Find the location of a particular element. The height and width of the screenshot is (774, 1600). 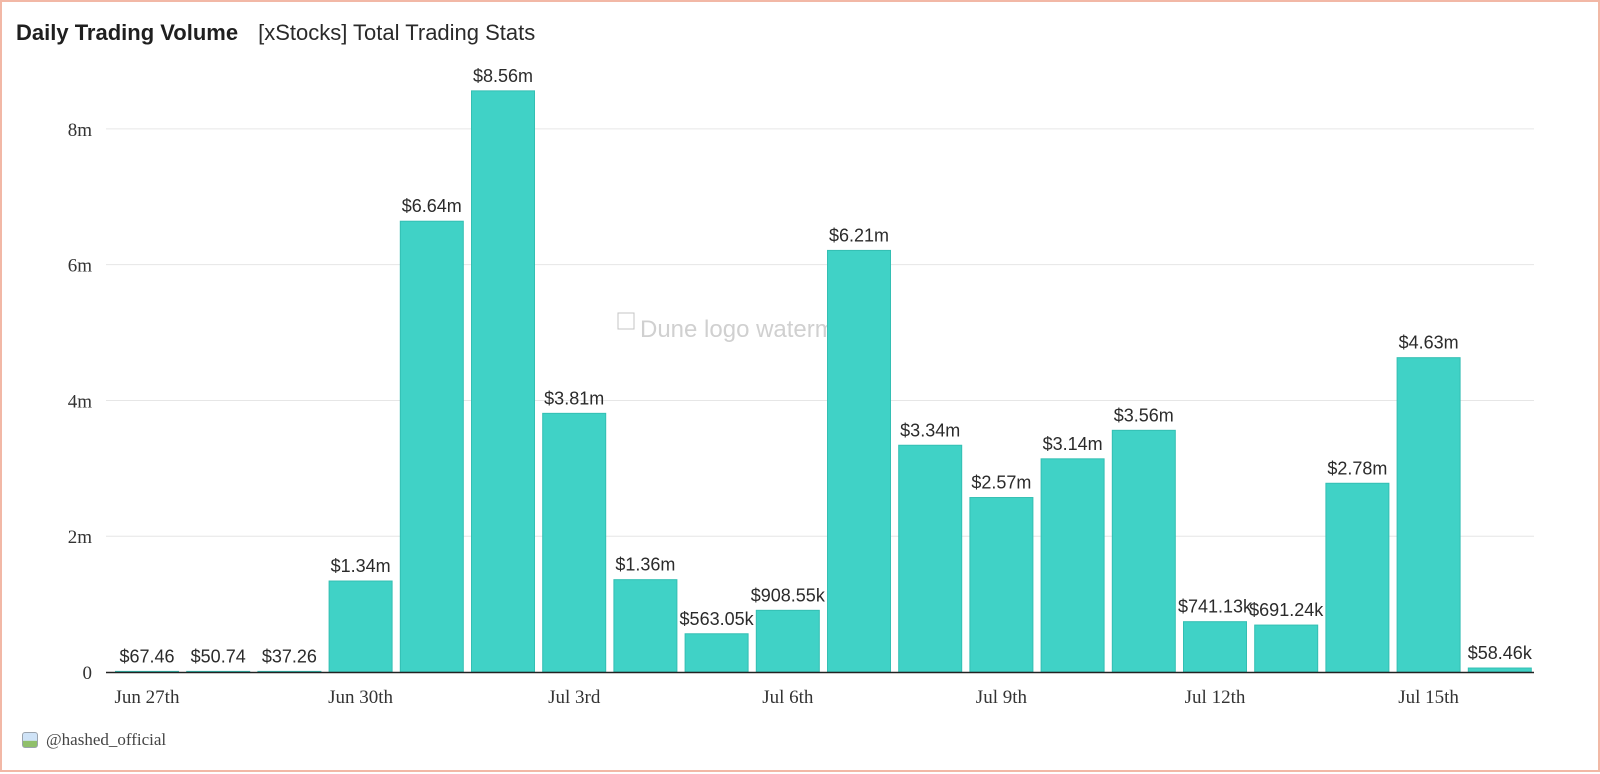

x-tick-label: Jul 3rd is located at coordinates (574, 697).